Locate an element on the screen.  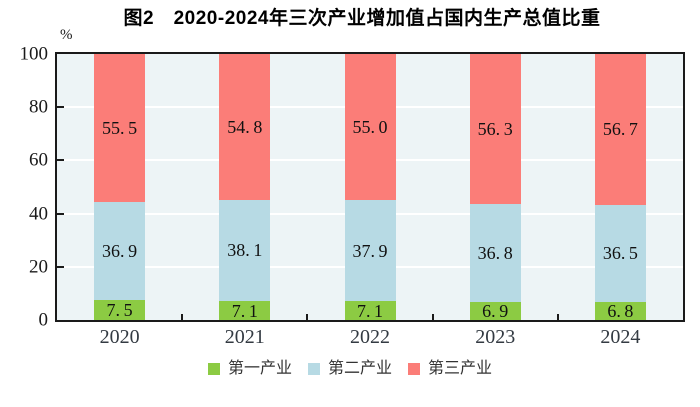
y-axis-label: 20 is located at coordinates (38, 267).